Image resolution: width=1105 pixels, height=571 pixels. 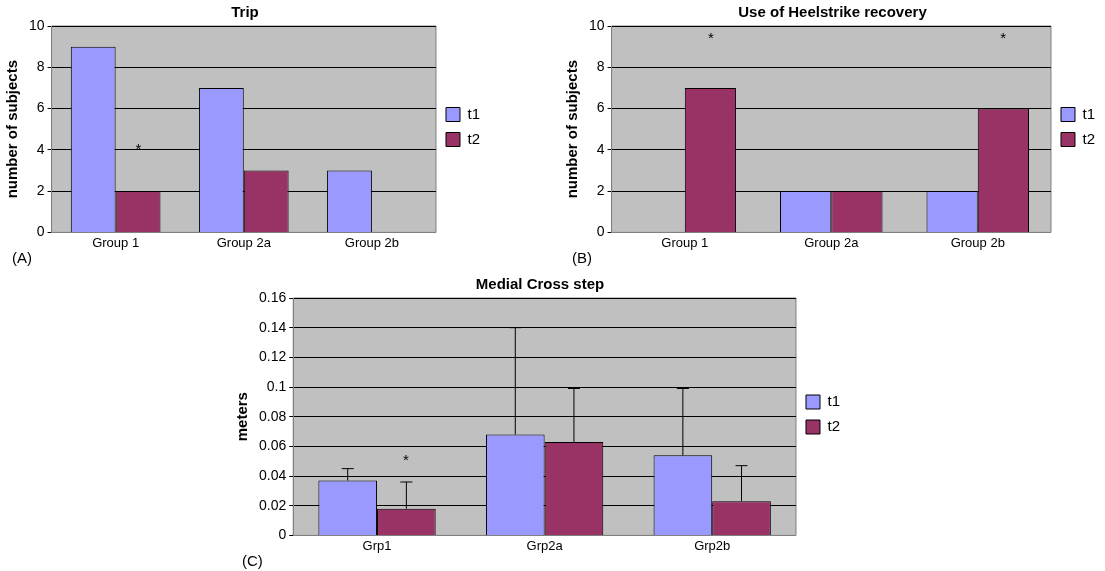 What do you see at coordinates (276, 385) in the screenshot?
I see `y-tick-label: 0.1` at bounding box center [276, 385].